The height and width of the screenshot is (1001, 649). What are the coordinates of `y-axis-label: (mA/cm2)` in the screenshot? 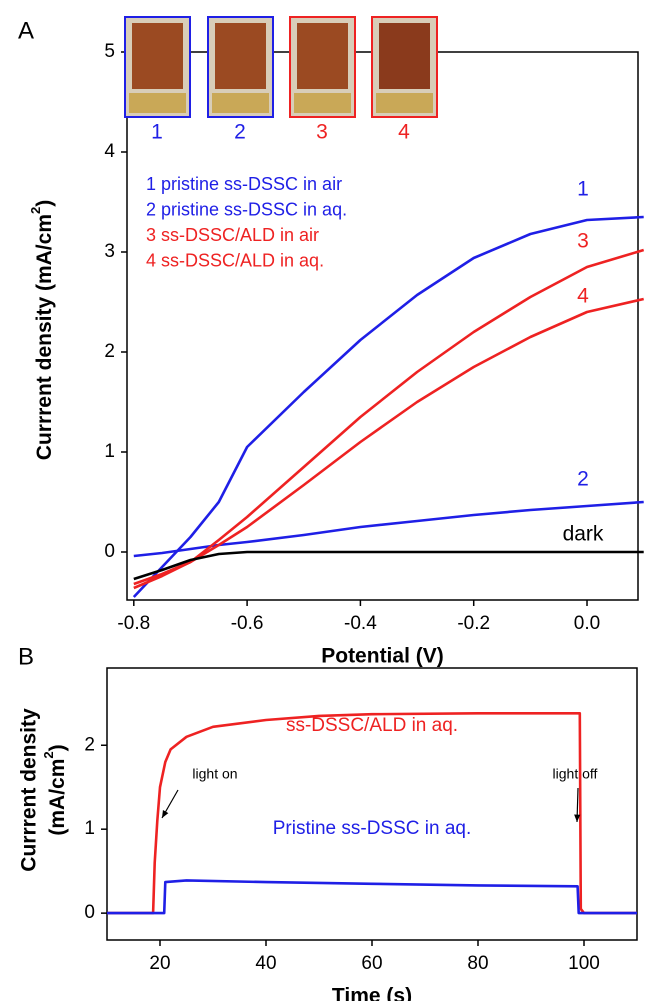 It's located at (54, 789).